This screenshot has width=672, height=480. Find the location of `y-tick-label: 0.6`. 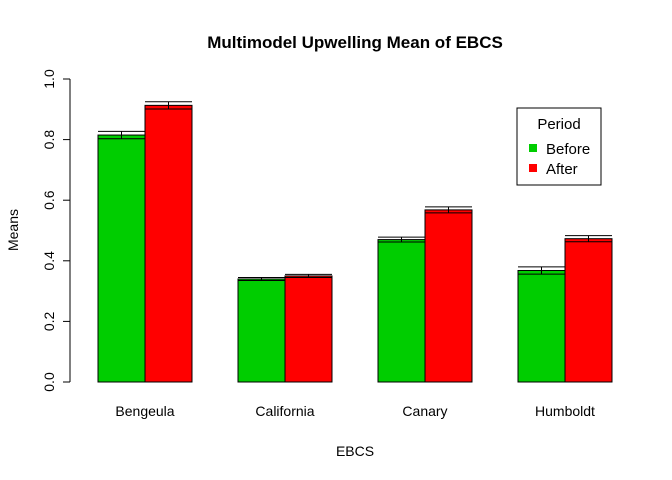

y-tick-label: 0.6 is located at coordinates (49, 200).